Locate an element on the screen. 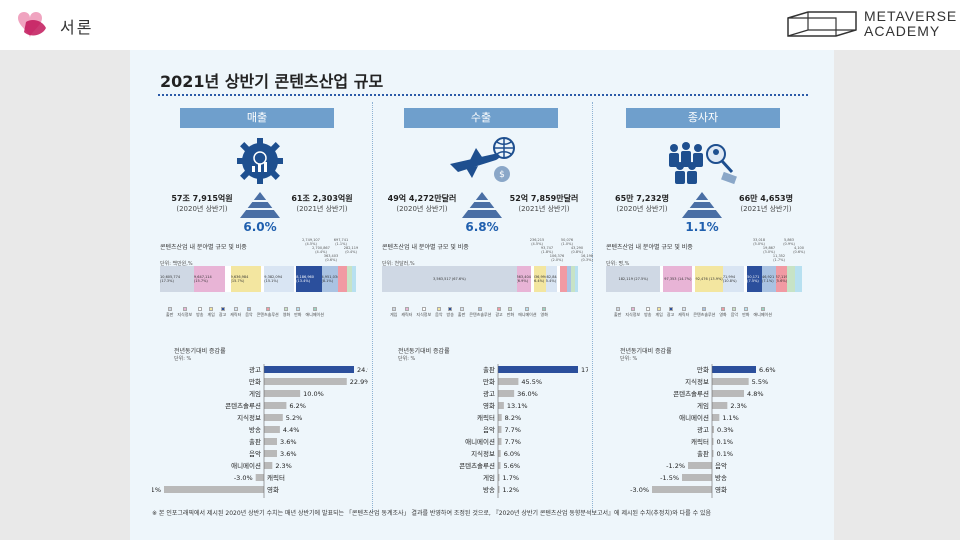  exports-2021: 52억 7,859만달러 (2021년 상반기) is located at coordinates (544, 204).